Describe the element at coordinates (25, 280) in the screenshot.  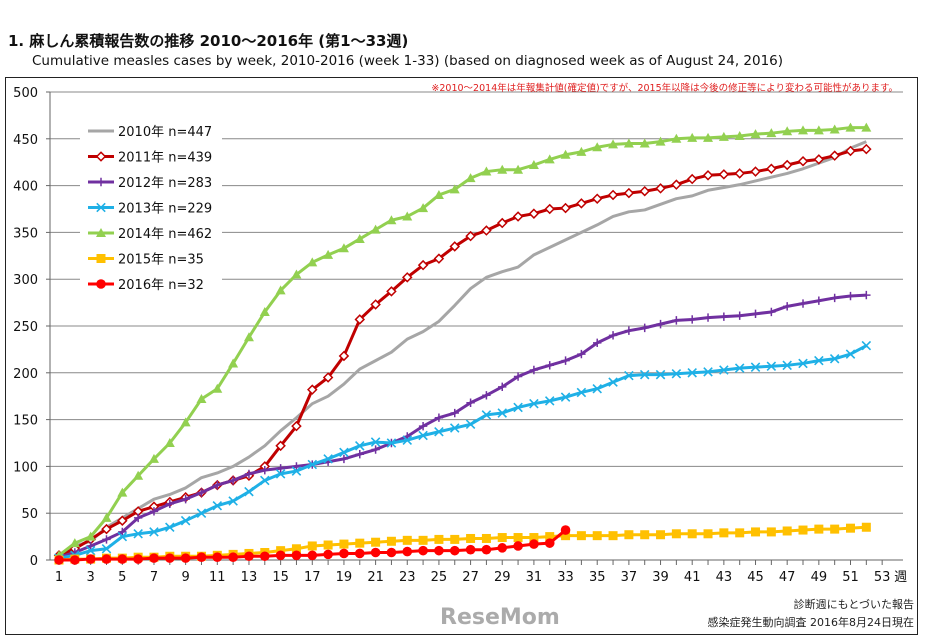
I see `y-tick-label: 300` at that location.